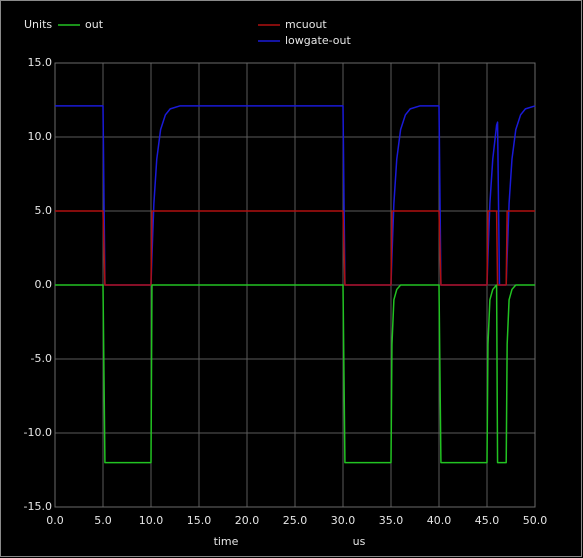  What do you see at coordinates (94, 24) in the screenshot?
I see `legend-label: out` at bounding box center [94, 24].